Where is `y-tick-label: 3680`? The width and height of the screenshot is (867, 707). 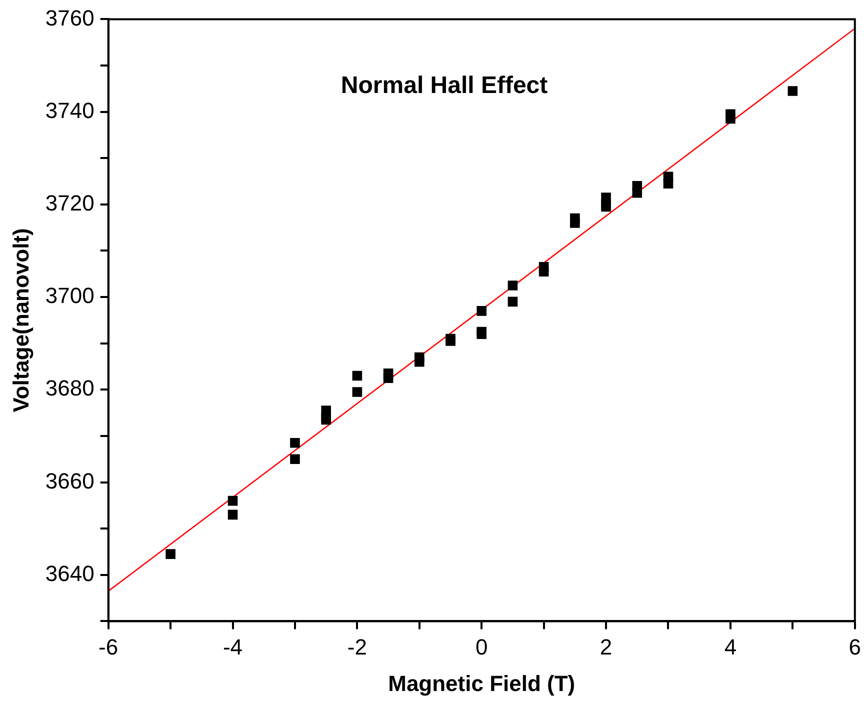 y-tick-label: 3680 is located at coordinates (69, 388).